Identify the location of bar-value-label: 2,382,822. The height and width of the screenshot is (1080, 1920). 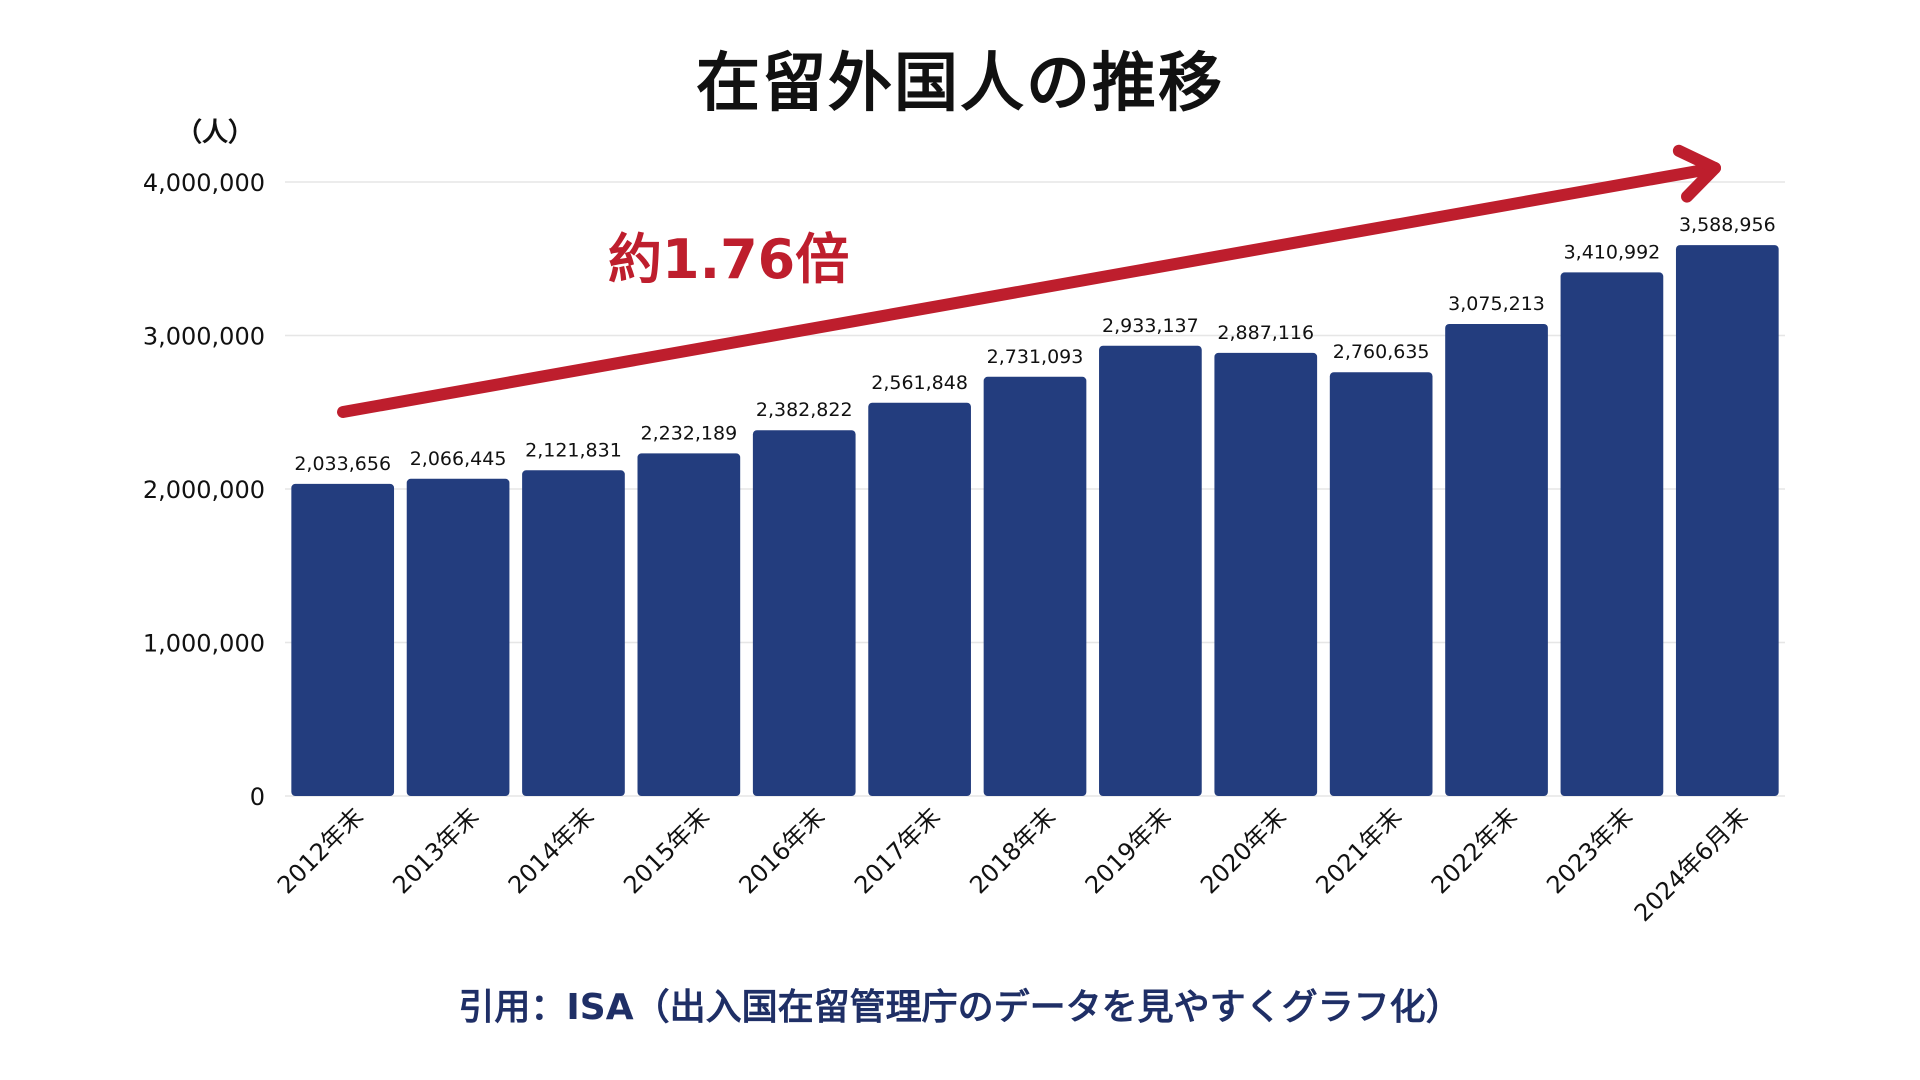
(804, 410).